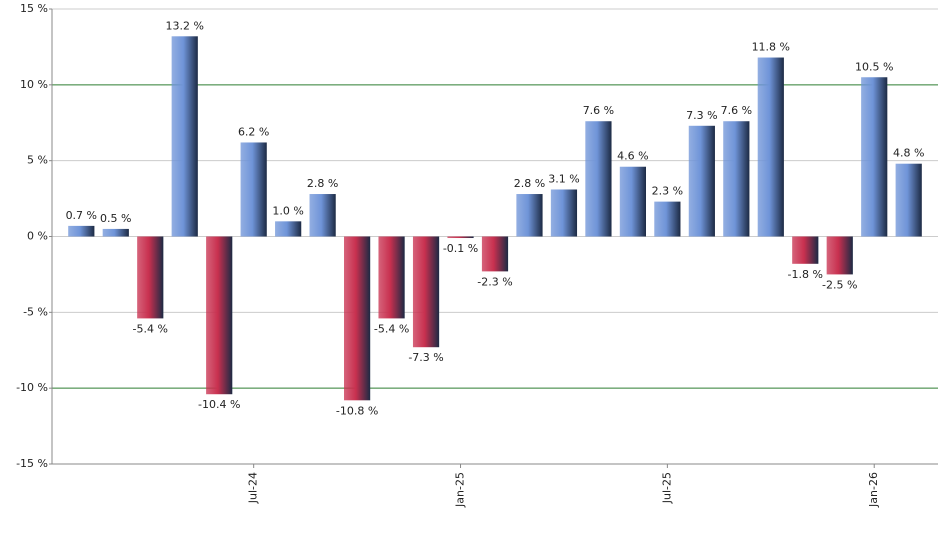 This screenshot has width=940, height=550. What do you see at coordinates (908, 153) in the screenshot?
I see `value-label: 4.8 %` at bounding box center [908, 153].